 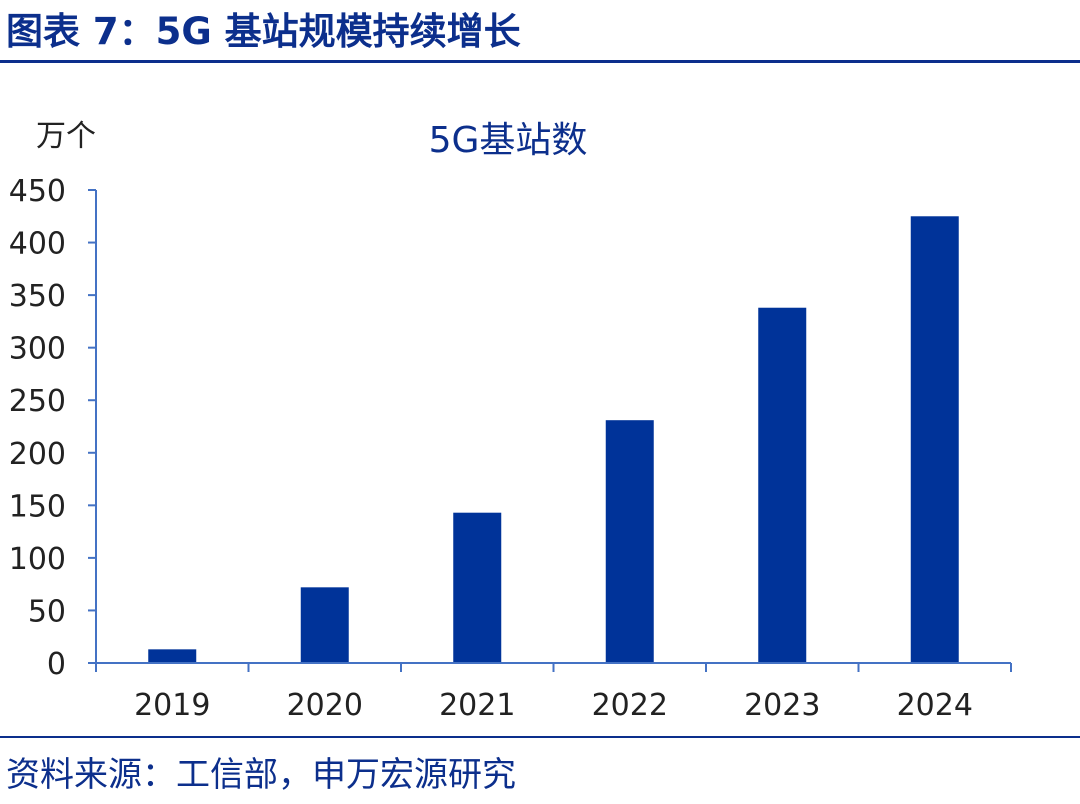 I want to click on bar-2022, so click(x=629, y=541).